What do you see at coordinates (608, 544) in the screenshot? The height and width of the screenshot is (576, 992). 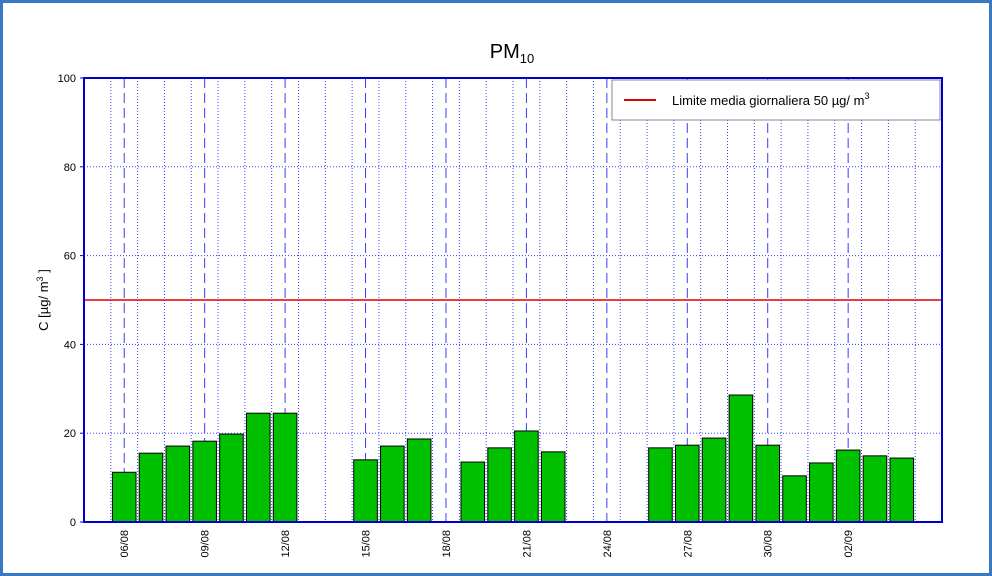 I see `x-tick-label: 24/08` at bounding box center [608, 544].